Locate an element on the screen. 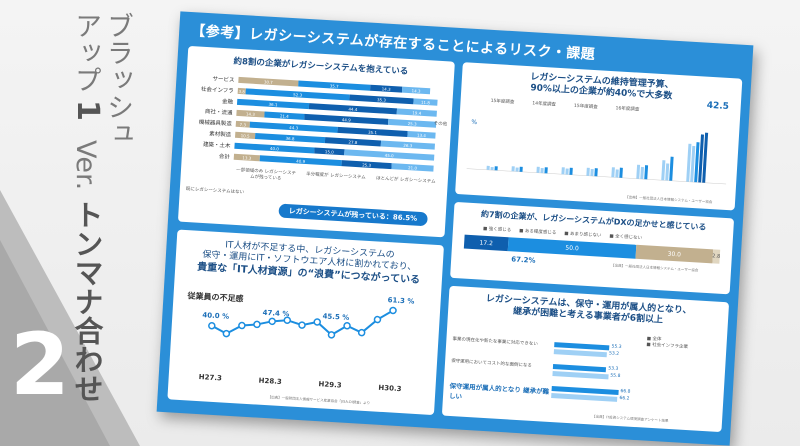 The height and width of the screenshot is (446, 800). panel1-bar-seg: 11.8 is located at coordinates (425, 102).